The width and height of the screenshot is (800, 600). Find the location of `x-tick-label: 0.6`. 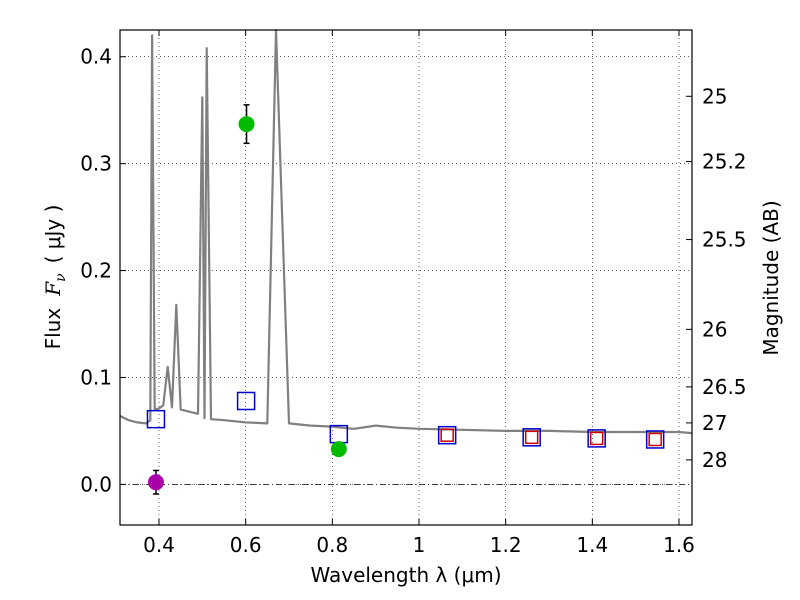

x-tick-label: 0.6 is located at coordinates (246, 545).